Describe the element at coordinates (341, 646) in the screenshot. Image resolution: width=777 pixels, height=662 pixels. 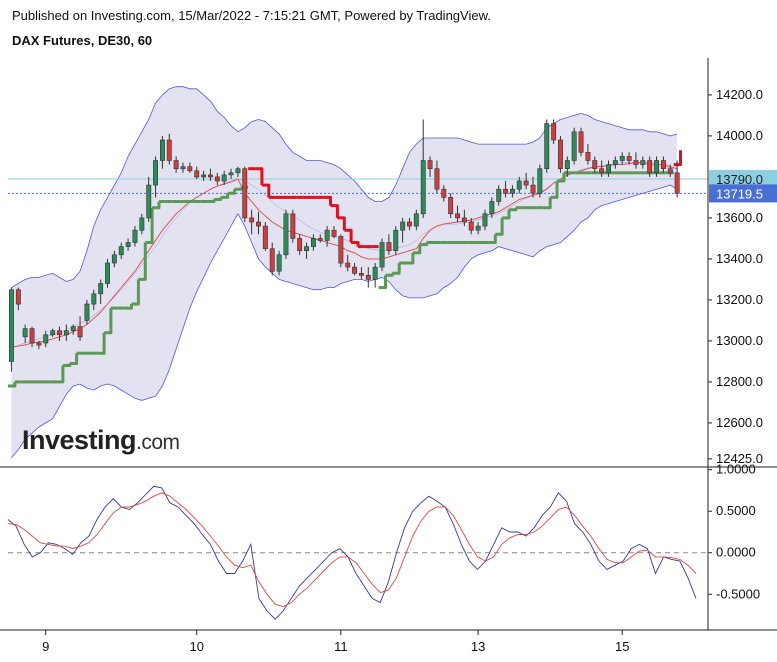
I see `time-tick-label: 11` at that location.